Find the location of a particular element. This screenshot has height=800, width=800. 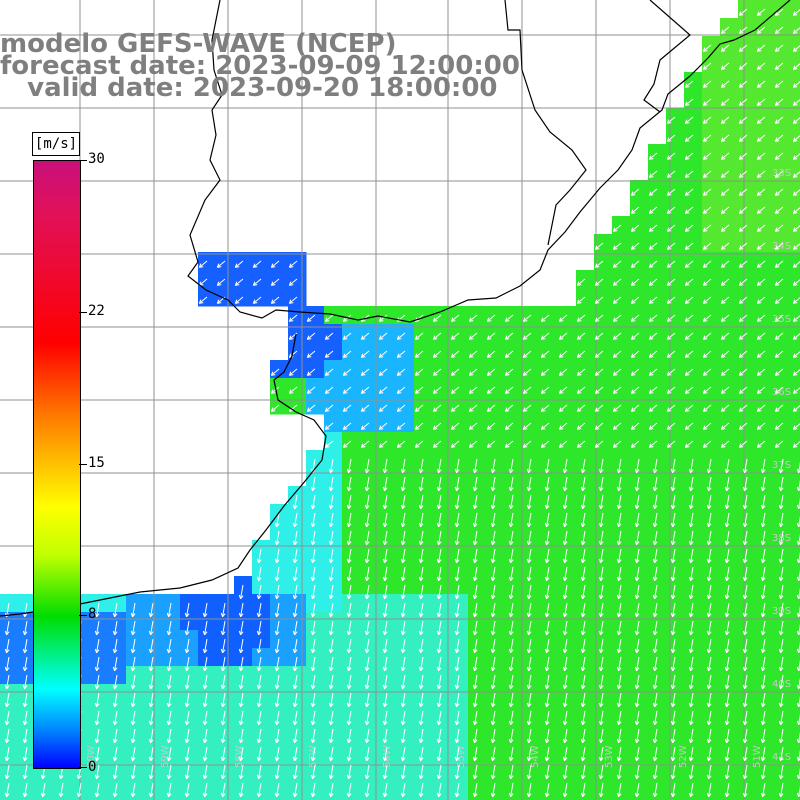

lon-label: 59W is located at coordinates (165, 756).